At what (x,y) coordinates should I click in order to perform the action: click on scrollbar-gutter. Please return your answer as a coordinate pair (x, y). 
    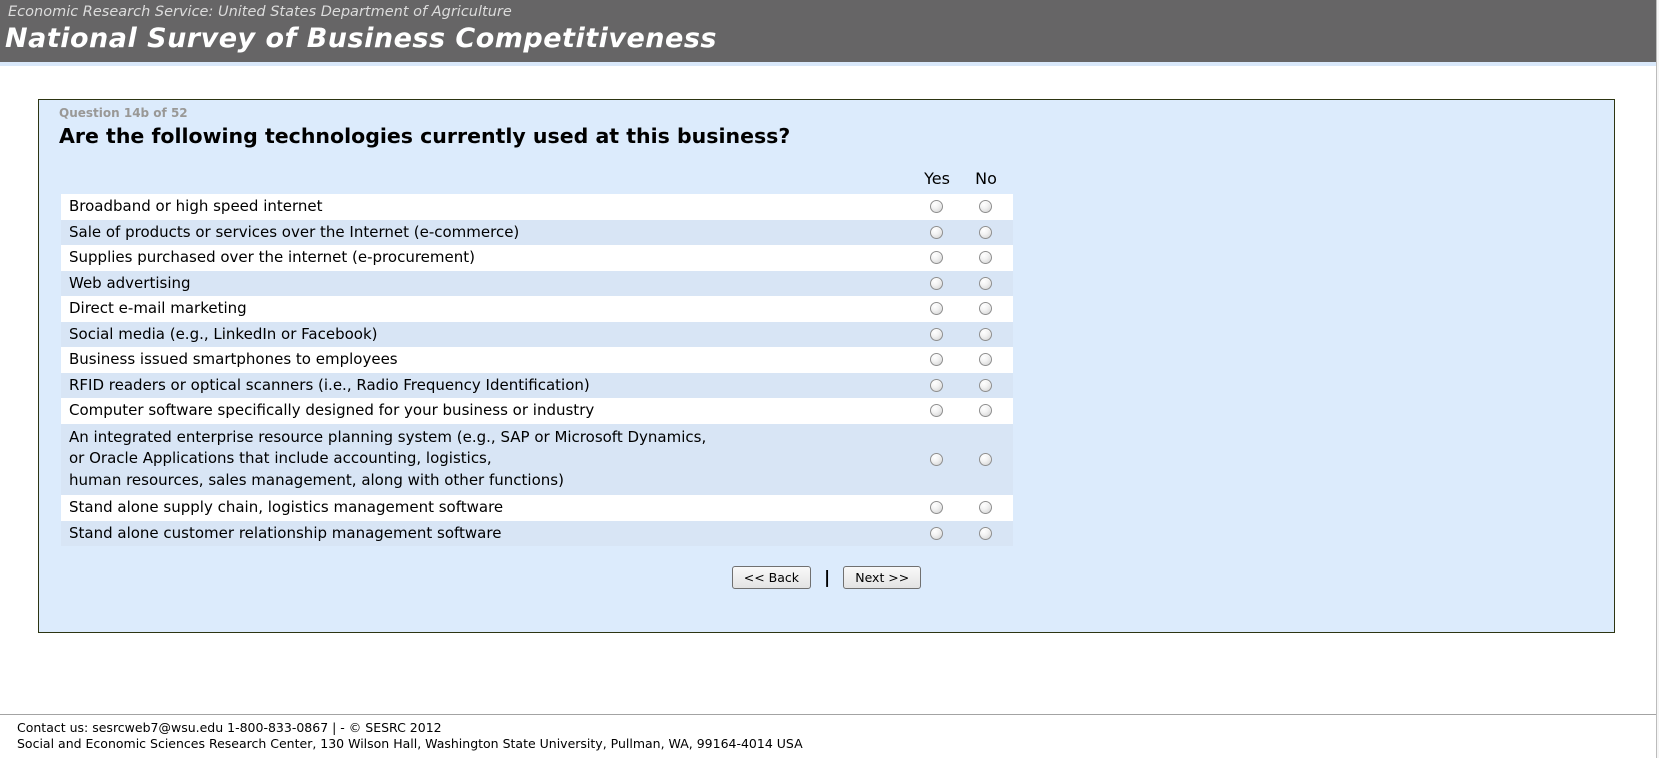
    Looking at the image, I should click on (1657, 379).